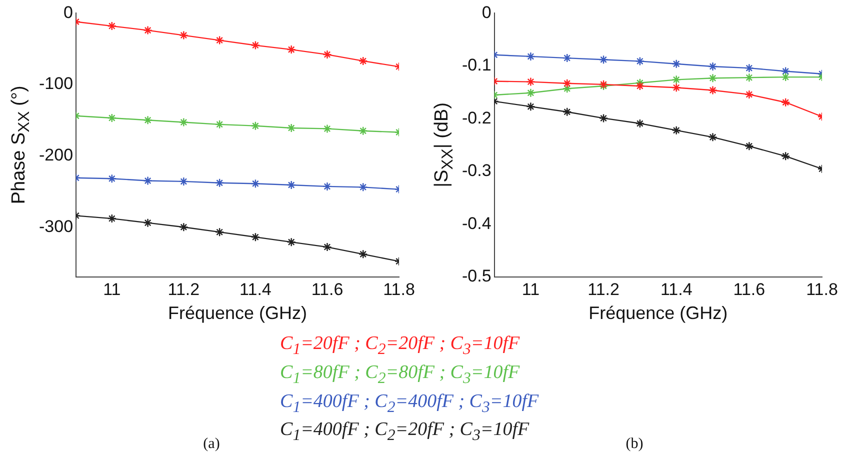 The image size is (846, 468). What do you see at coordinates (477, 65) in the screenshot?
I see `y-tick-label: -0.1` at bounding box center [477, 65].